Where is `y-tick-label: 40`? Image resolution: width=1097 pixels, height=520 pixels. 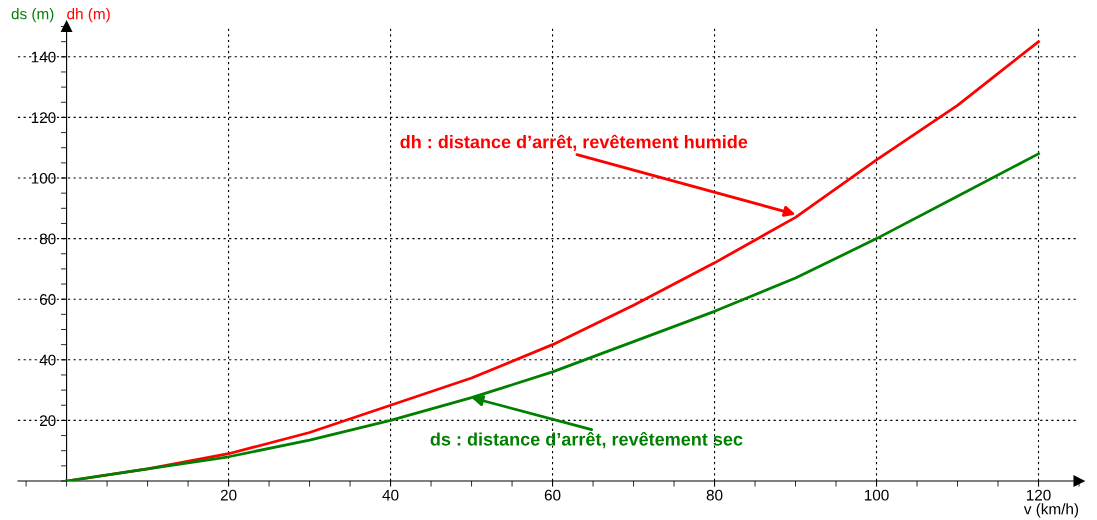 y-tick-label: 40 is located at coordinates (47, 360).